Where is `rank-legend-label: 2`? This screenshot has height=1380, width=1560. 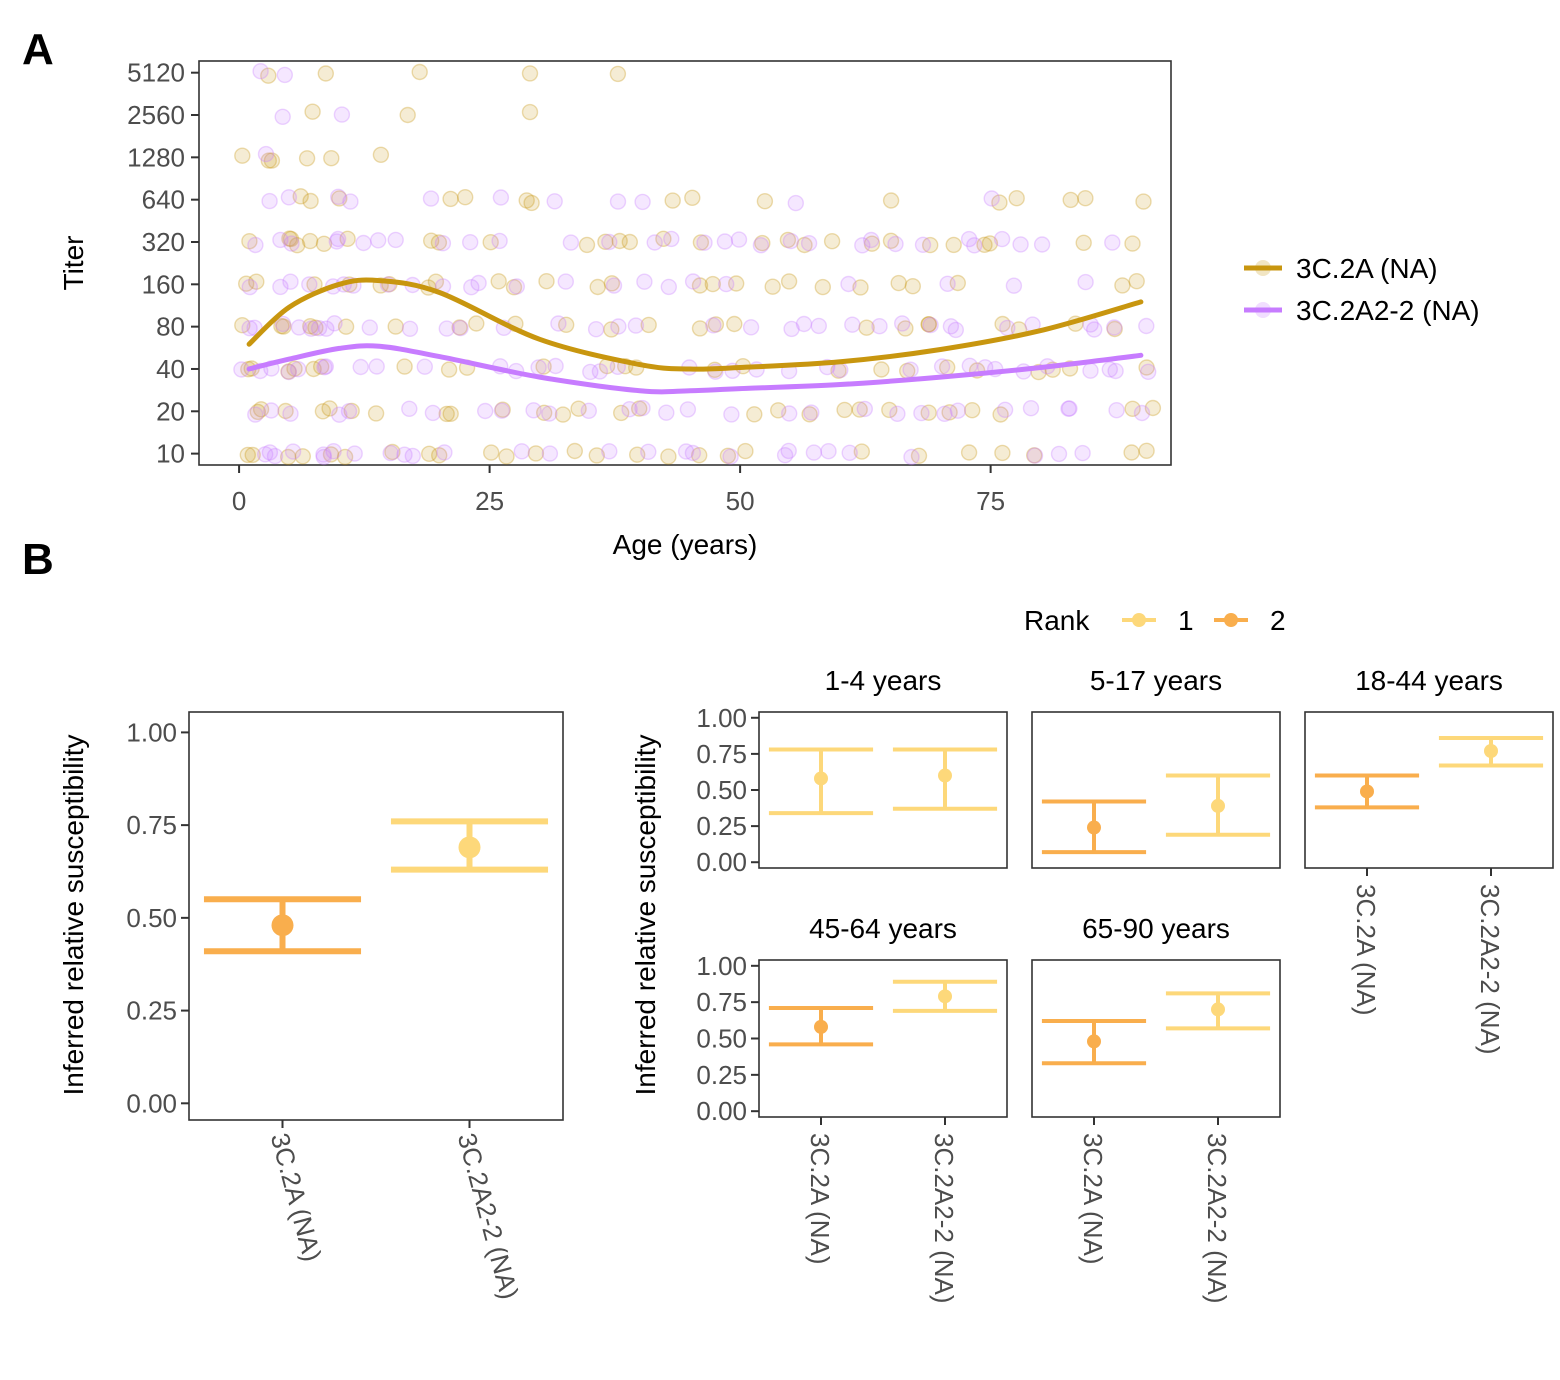
rank-legend-label: 2 is located at coordinates (1278, 620).